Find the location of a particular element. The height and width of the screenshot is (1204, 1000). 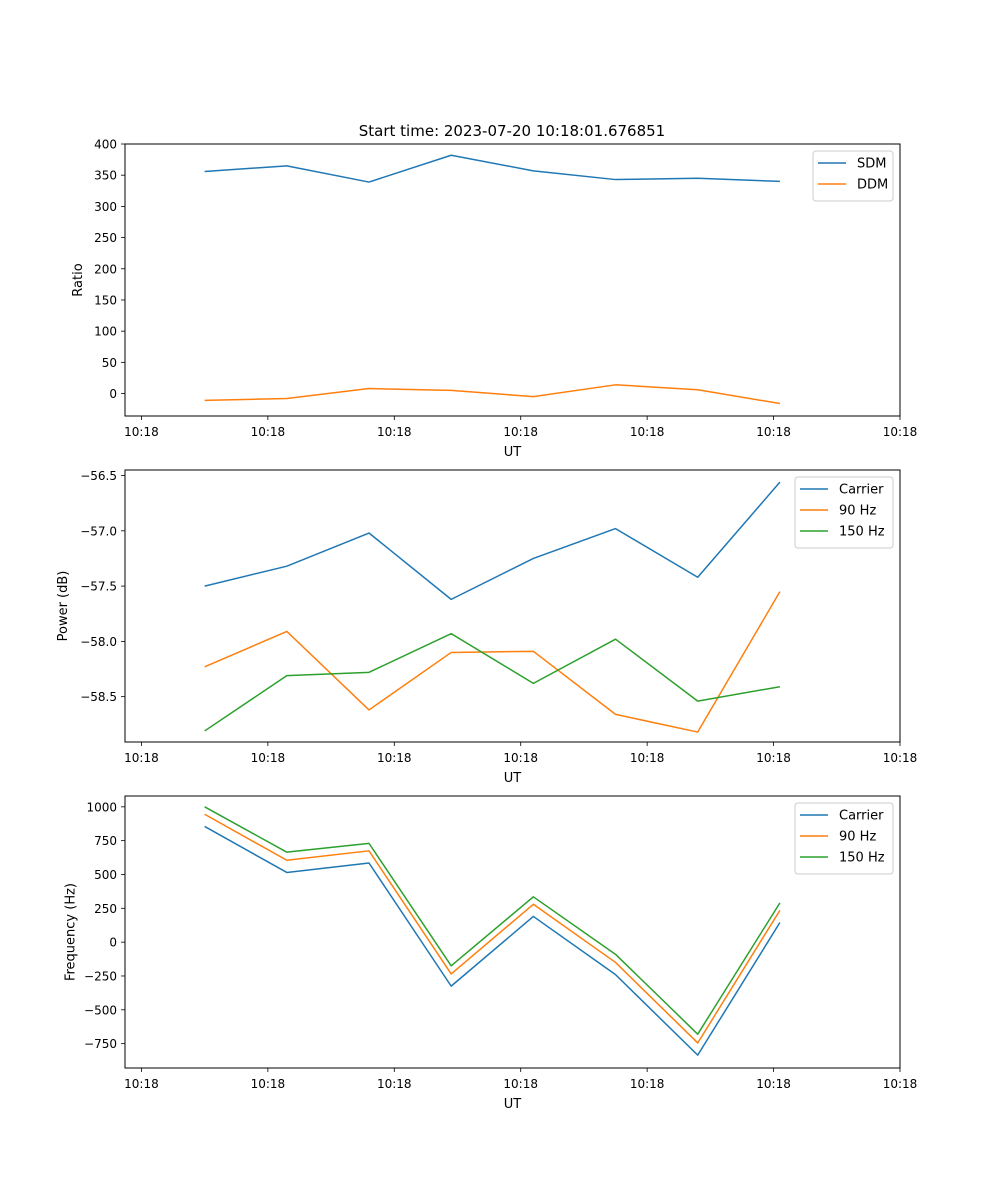

series-line-sdm is located at coordinates (492, 168).